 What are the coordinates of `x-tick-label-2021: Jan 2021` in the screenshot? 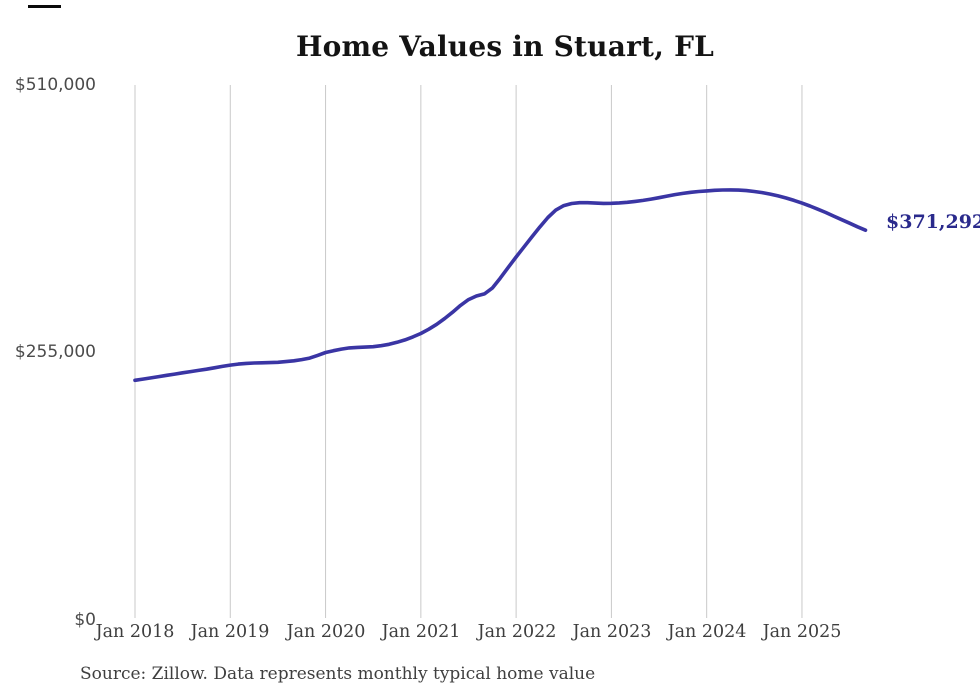 It's located at (421, 632).